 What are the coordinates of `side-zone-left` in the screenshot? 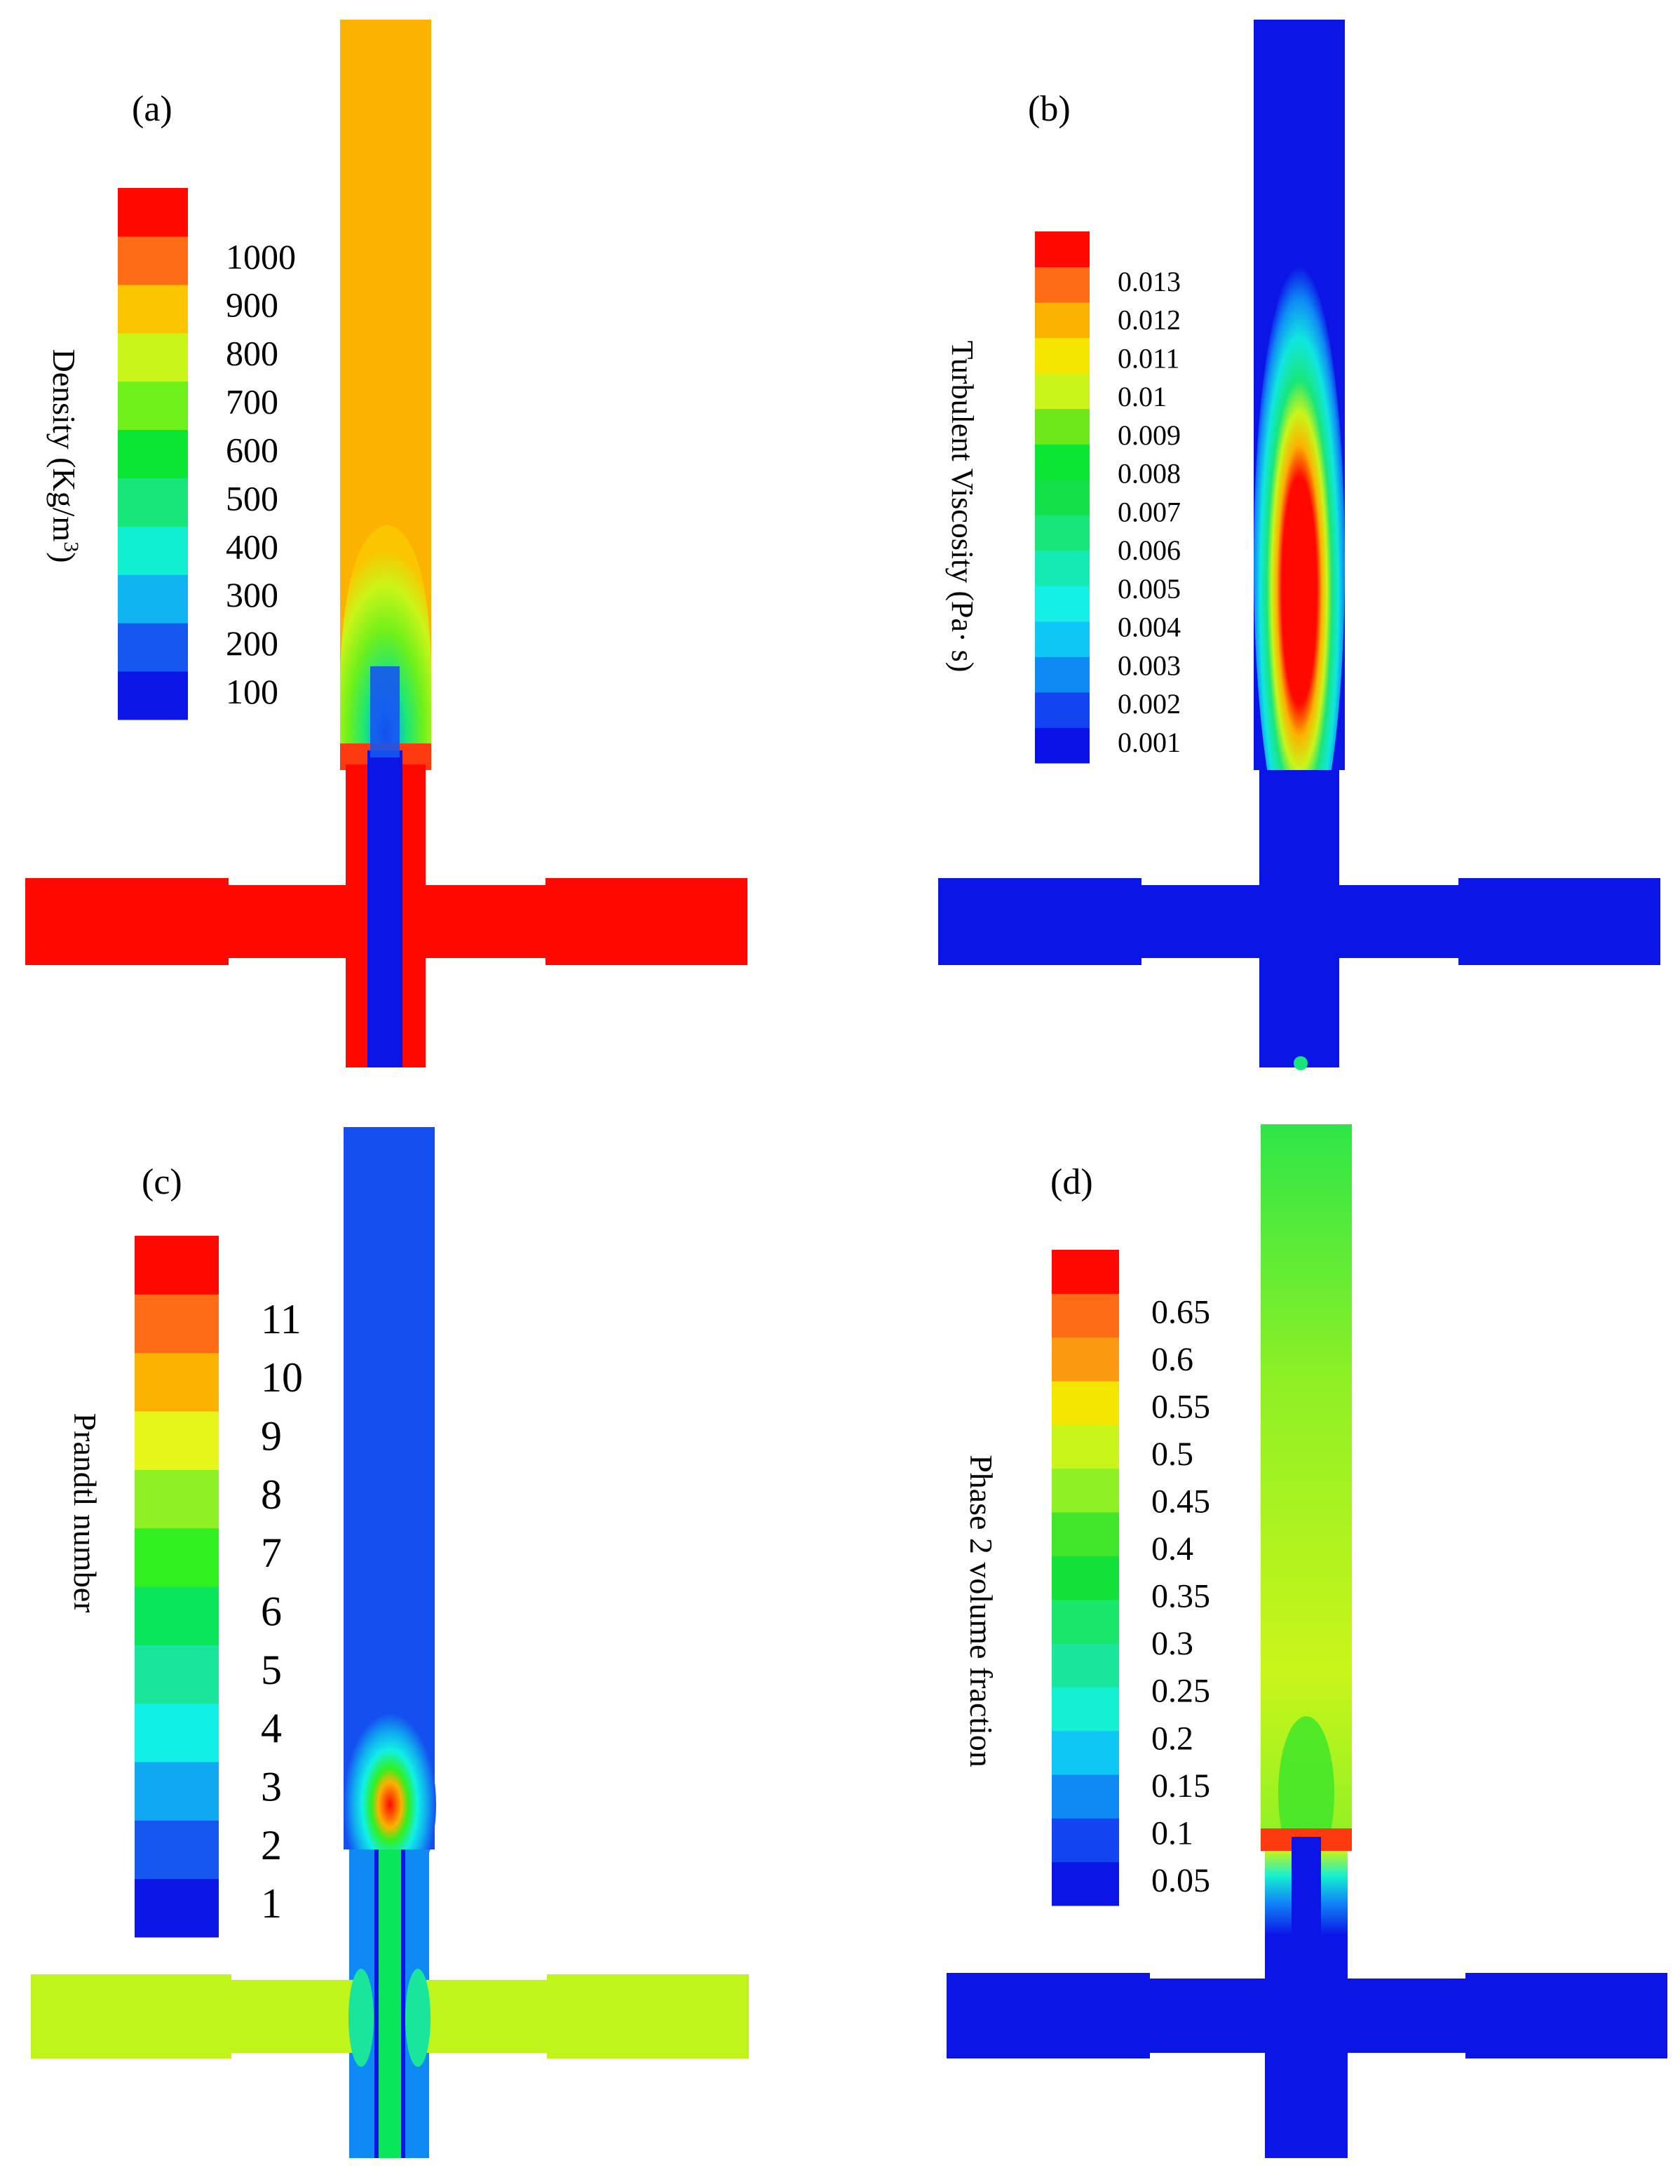 It's located at (361, 2018).